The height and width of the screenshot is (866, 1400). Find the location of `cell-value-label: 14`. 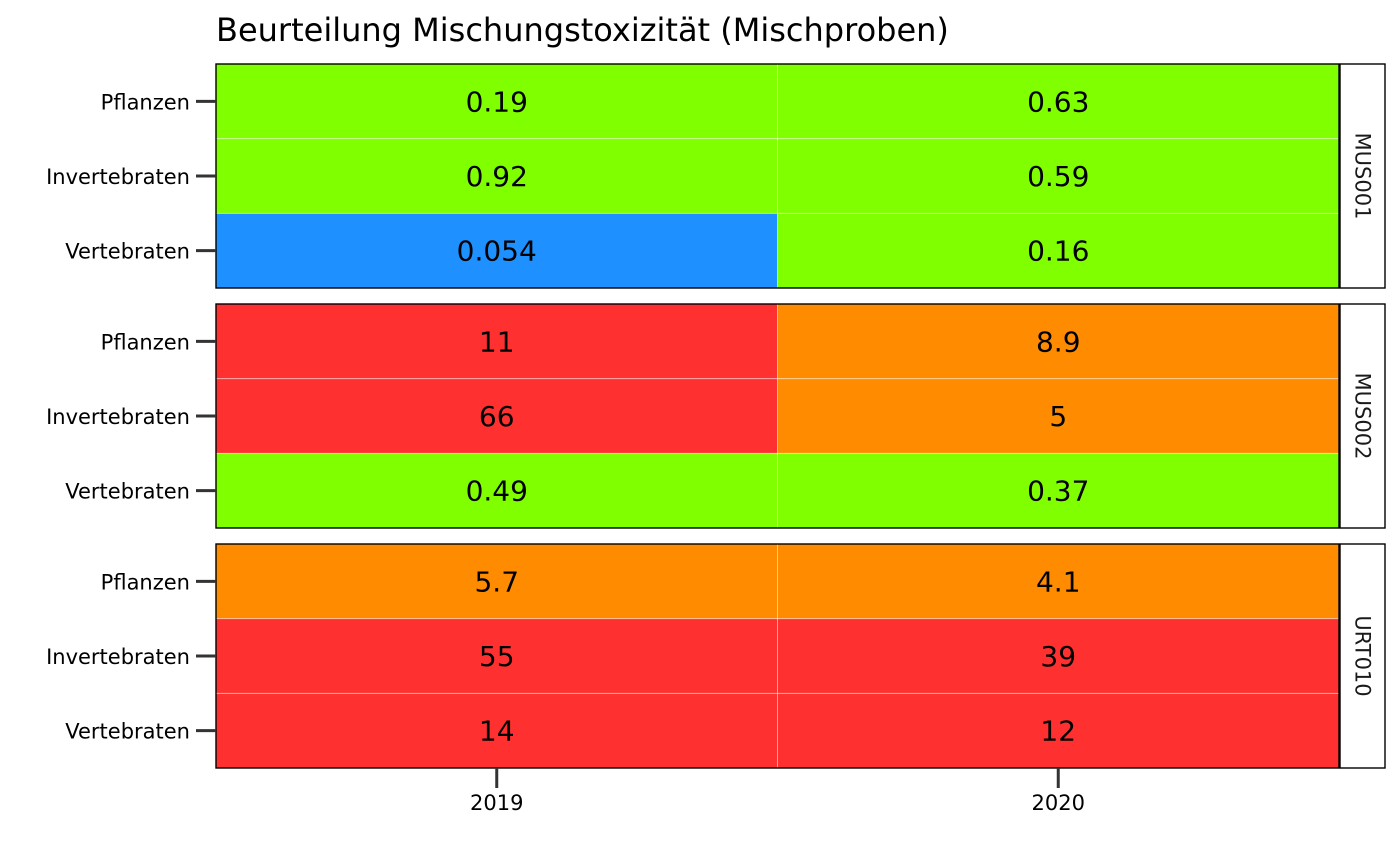

cell-value-label: 14 is located at coordinates (497, 731).